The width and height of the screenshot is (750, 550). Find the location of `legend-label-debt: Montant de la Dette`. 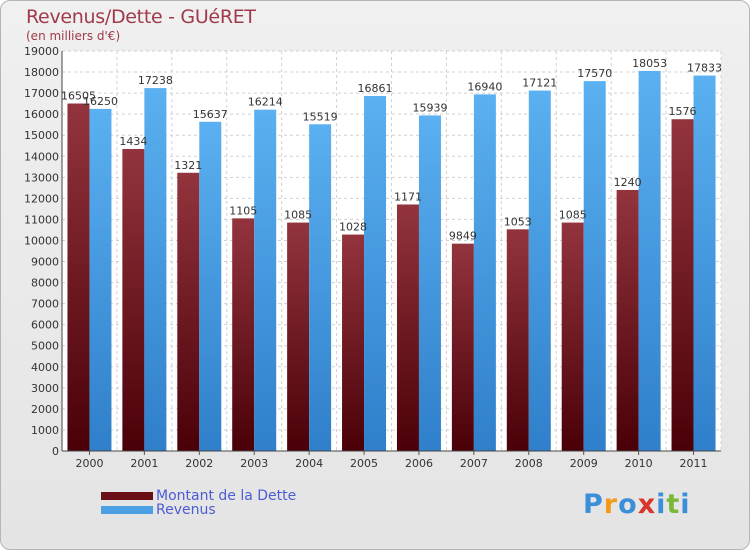

legend-label-debt: Montant de la Dette is located at coordinates (226, 496).